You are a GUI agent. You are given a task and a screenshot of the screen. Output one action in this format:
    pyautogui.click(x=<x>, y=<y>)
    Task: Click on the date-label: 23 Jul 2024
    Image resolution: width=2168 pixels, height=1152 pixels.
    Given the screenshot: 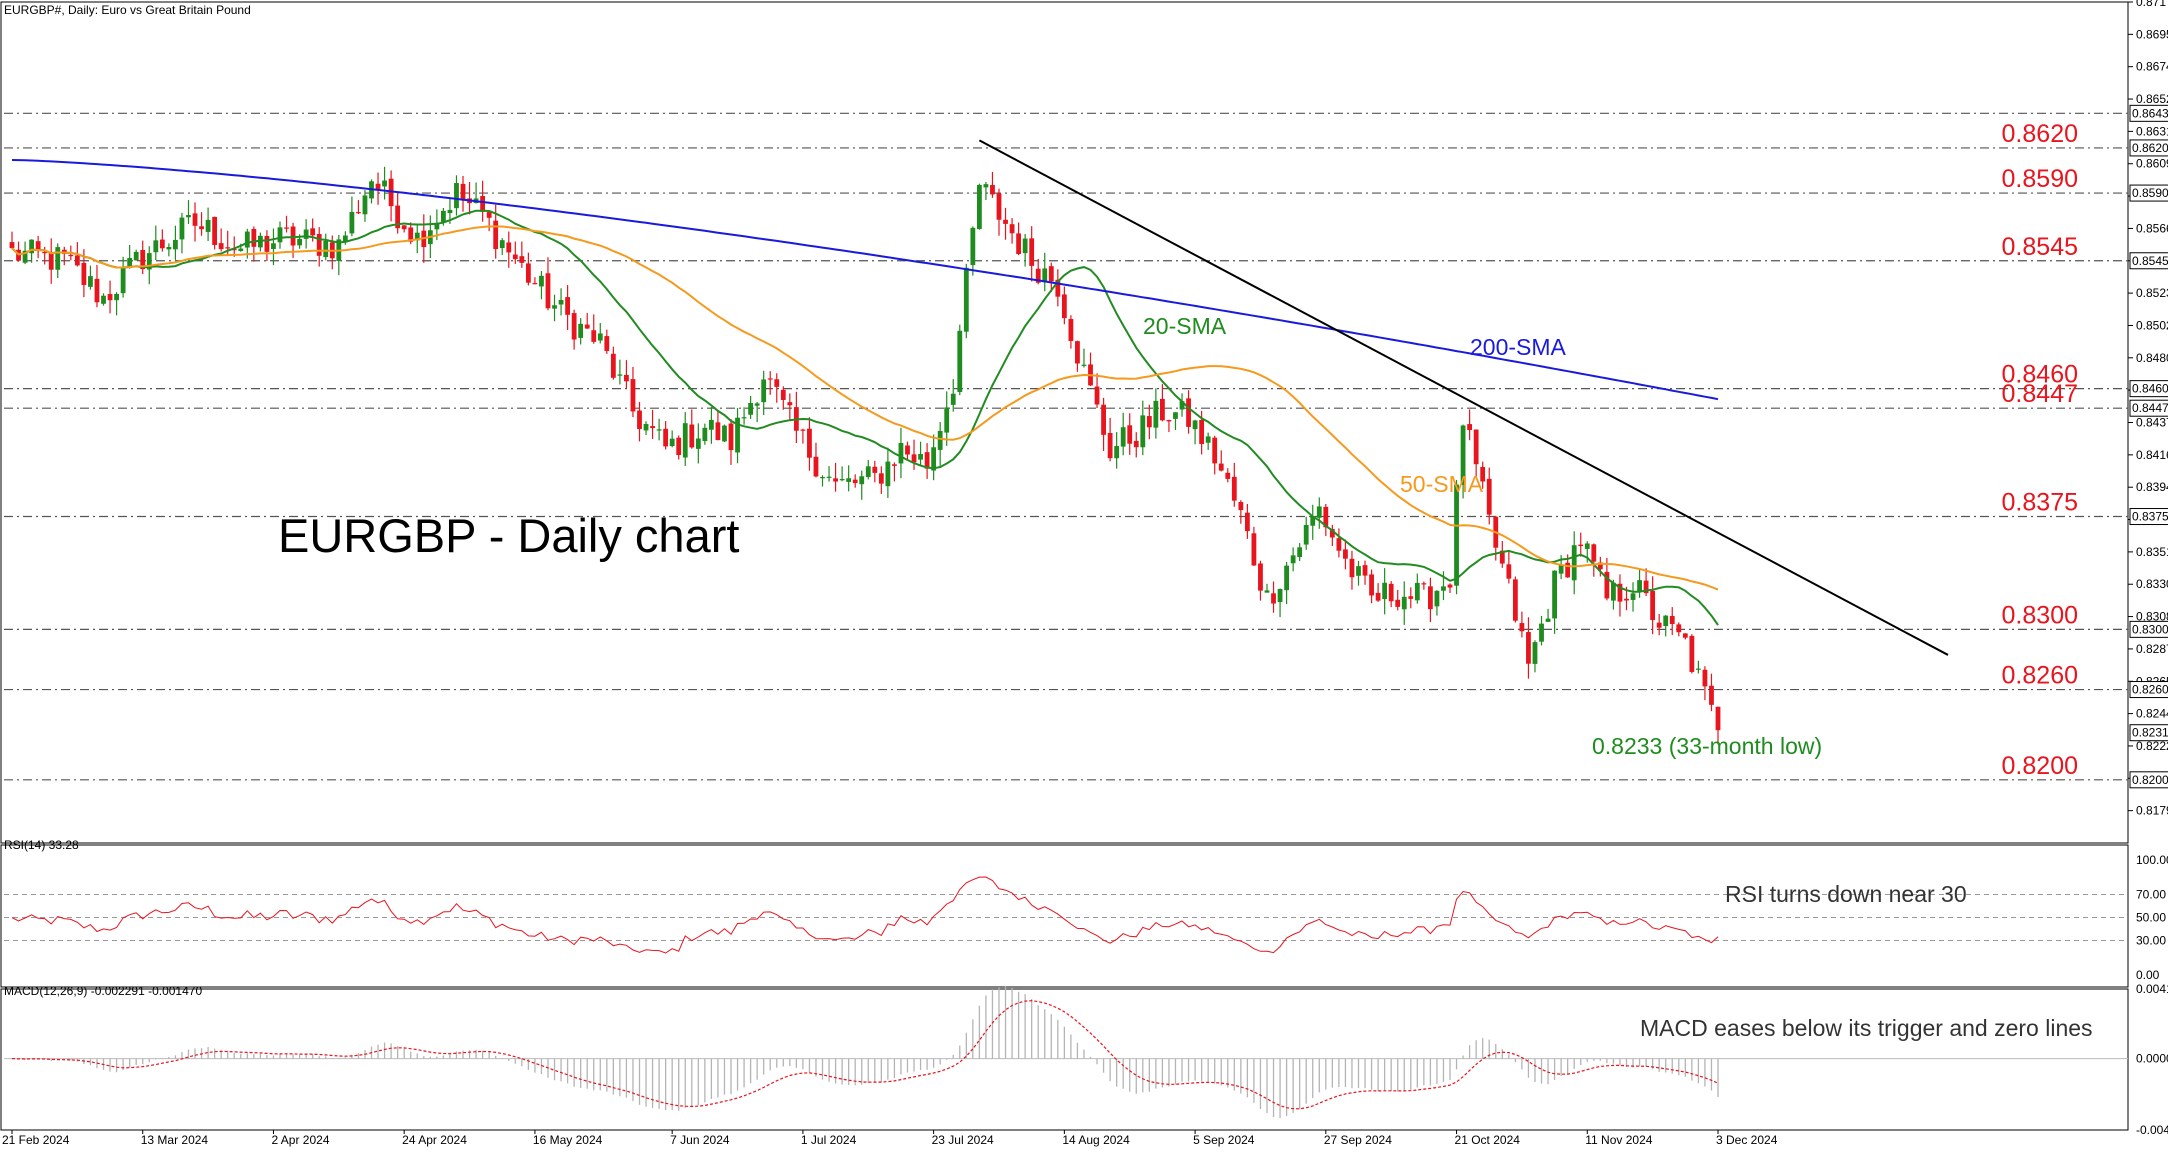 What is the action you would take?
    pyautogui.click(x=963, y=1140)
    